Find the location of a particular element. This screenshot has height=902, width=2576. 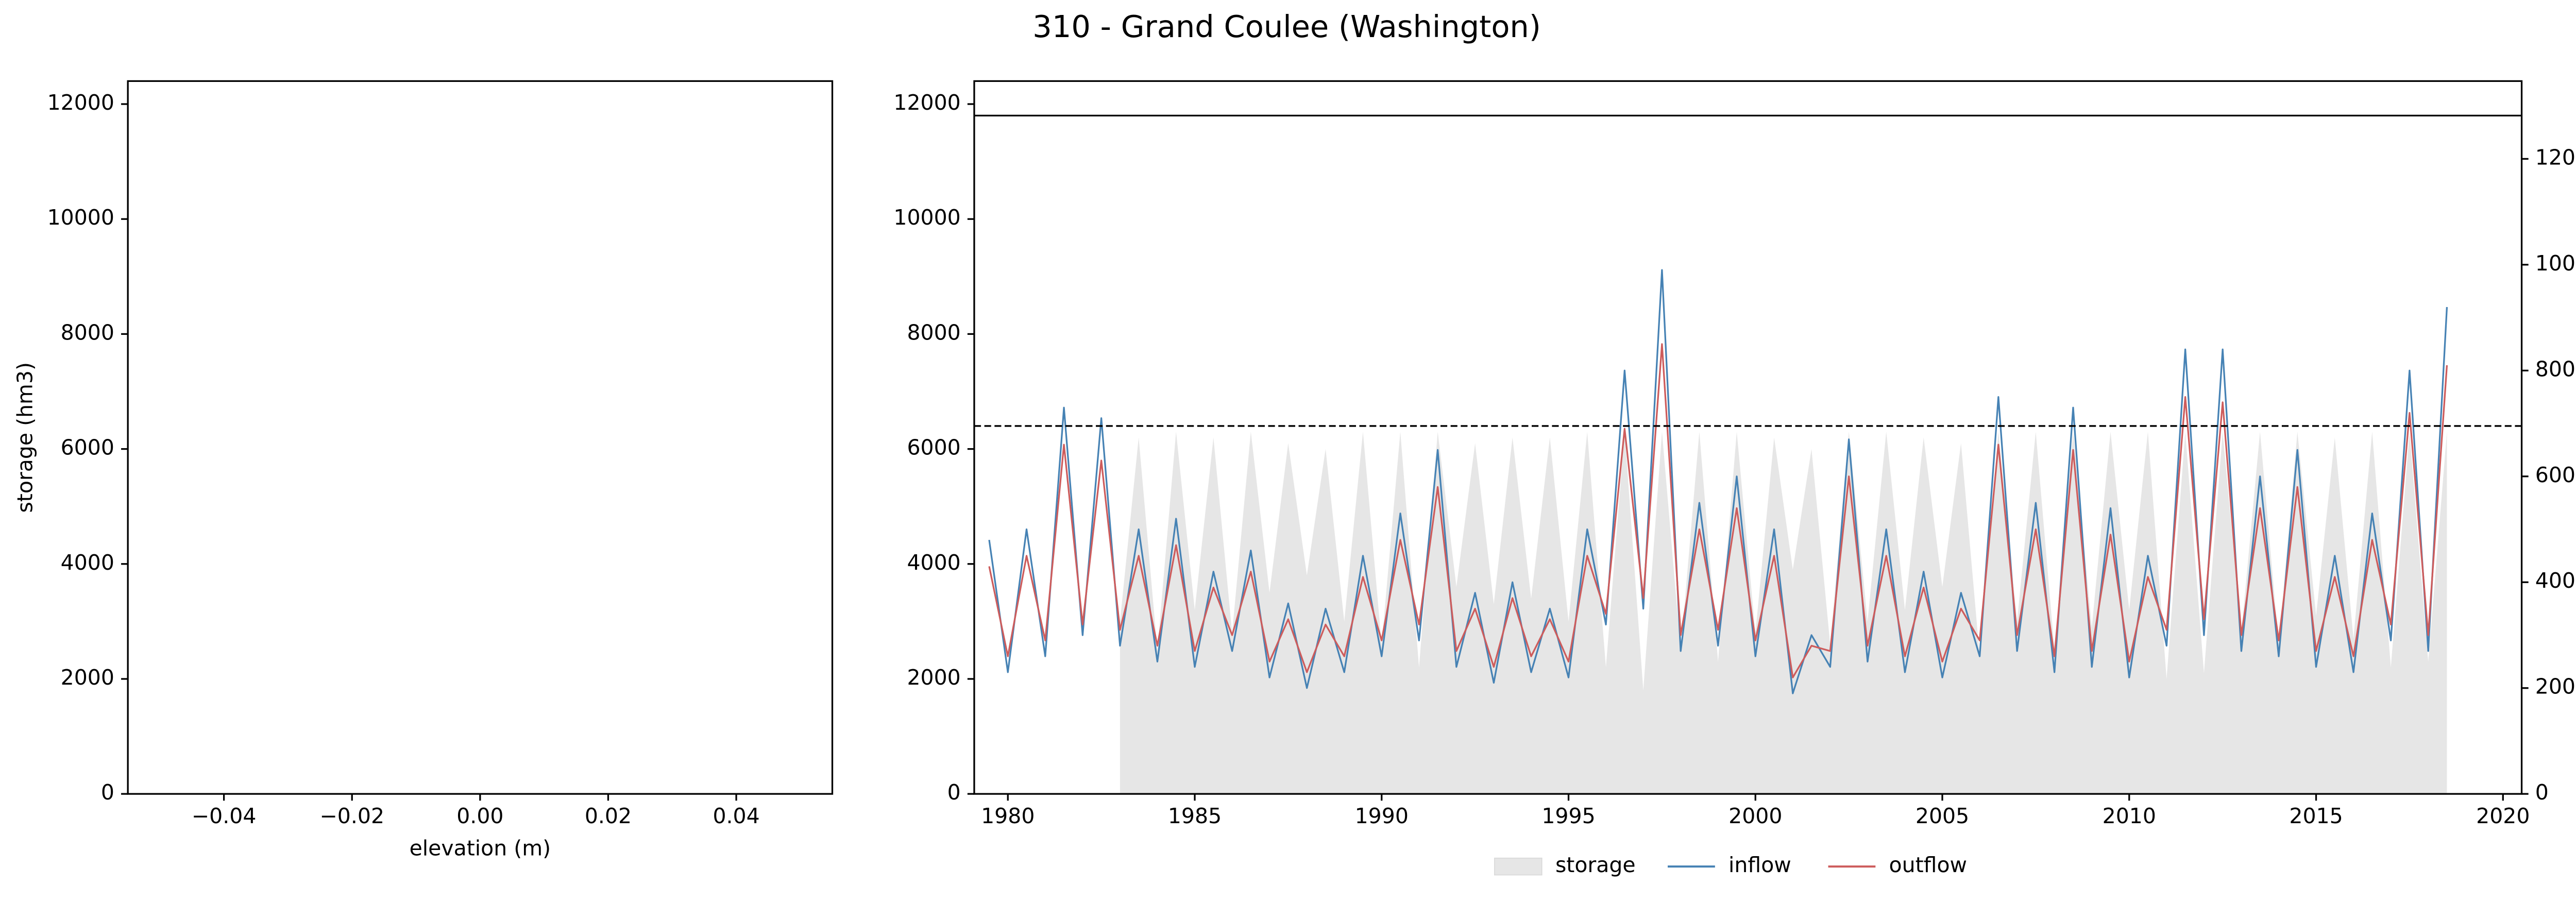

x-tick-label: 0.04 is located at coordinates (736, 816).